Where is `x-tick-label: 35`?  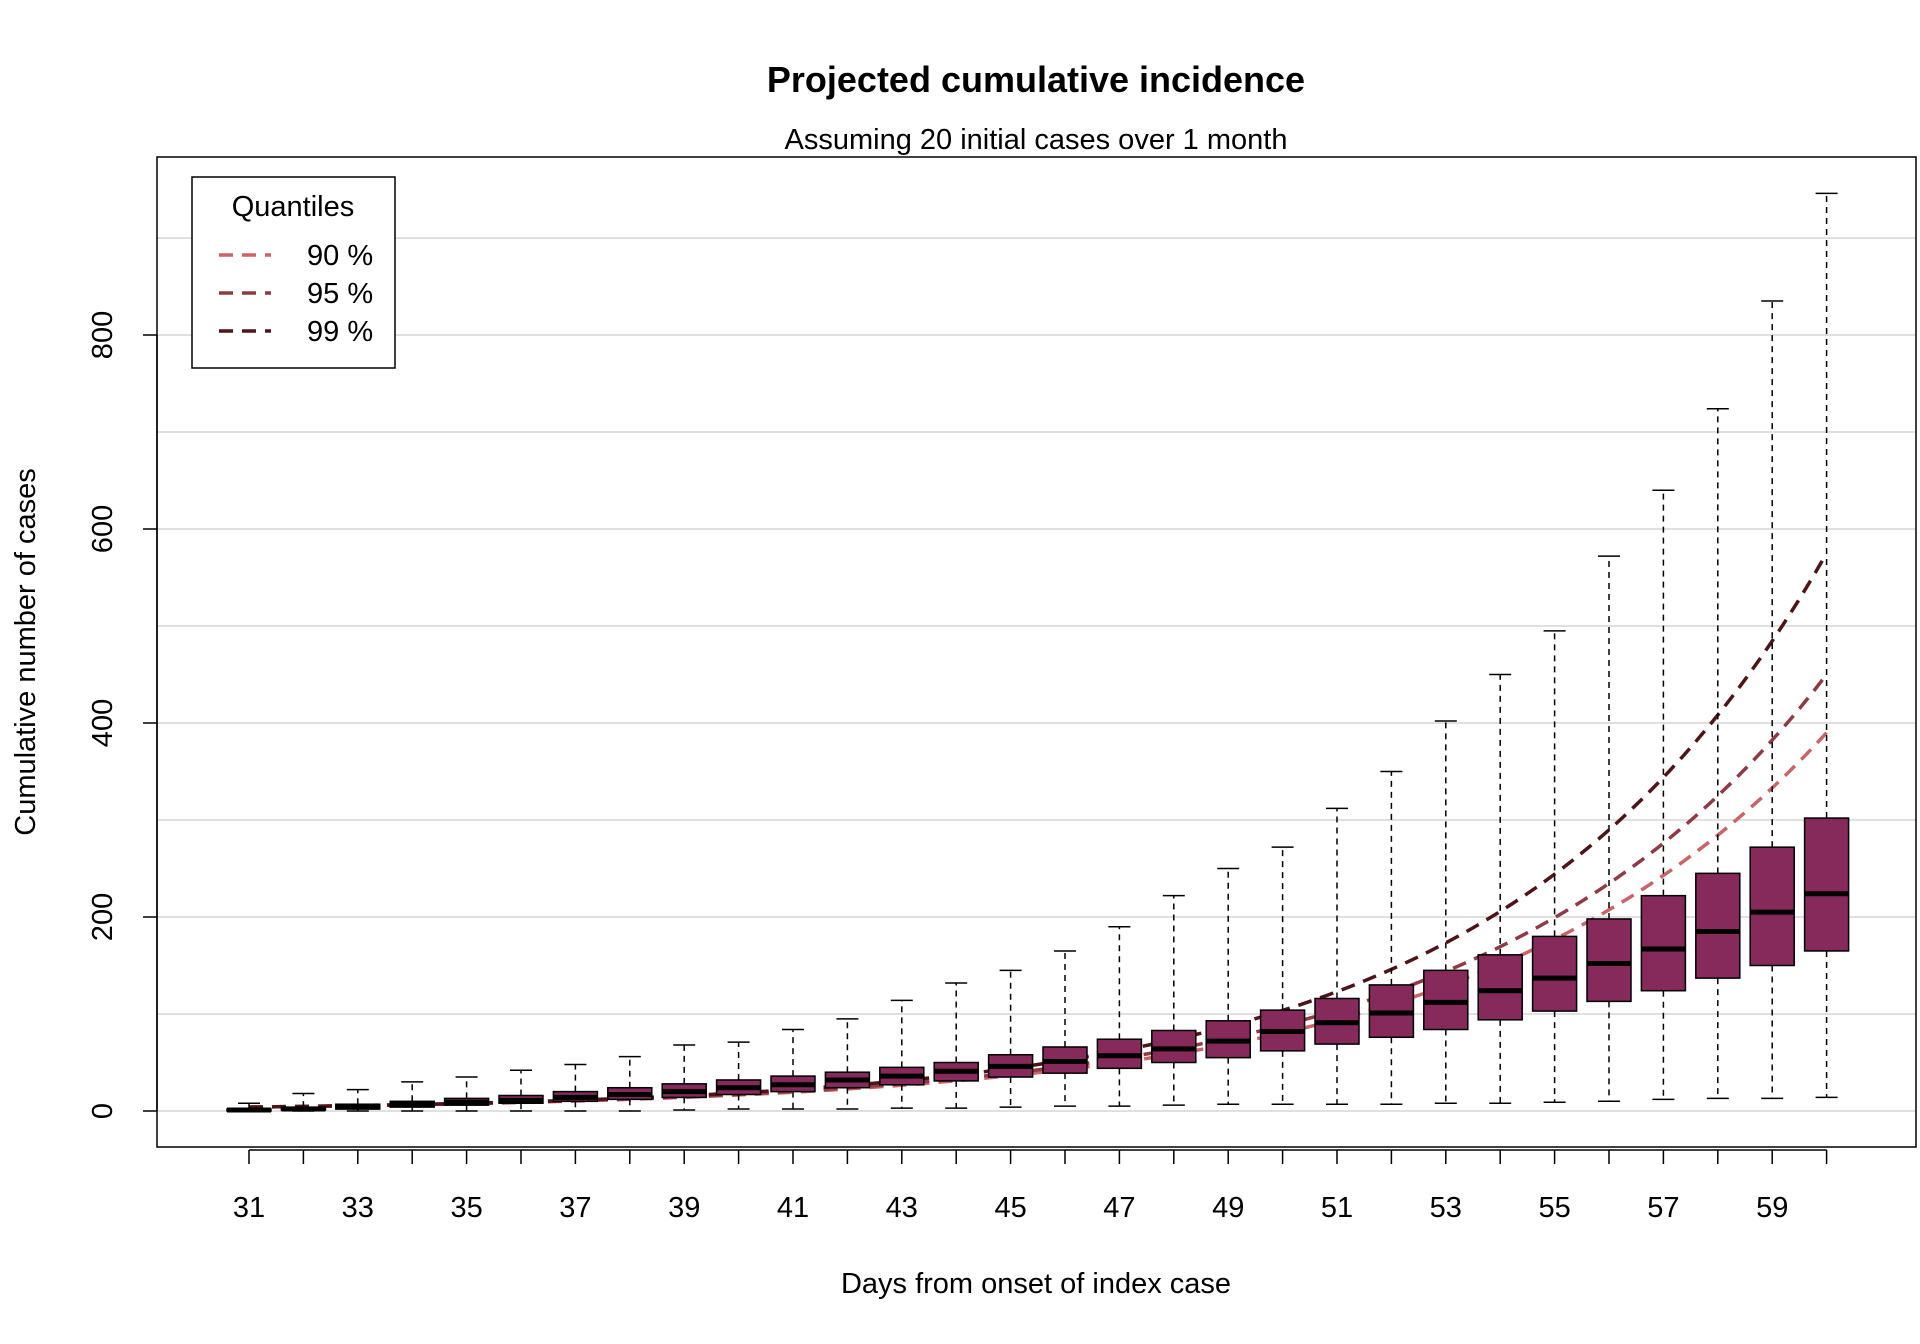
x-tick-label: 35 is located at coordinates (466, 1208).